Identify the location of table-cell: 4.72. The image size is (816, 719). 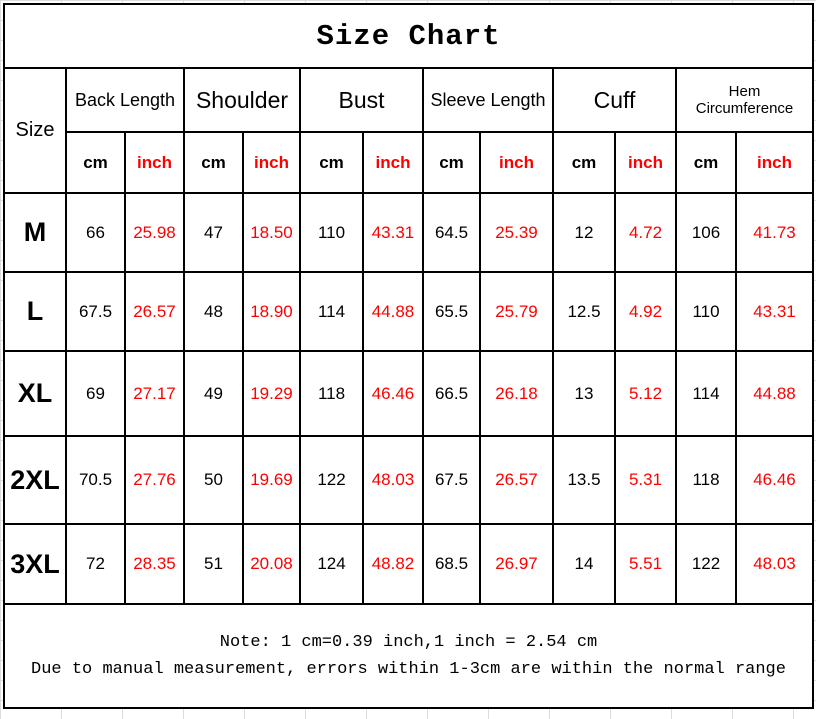
(645, 232).